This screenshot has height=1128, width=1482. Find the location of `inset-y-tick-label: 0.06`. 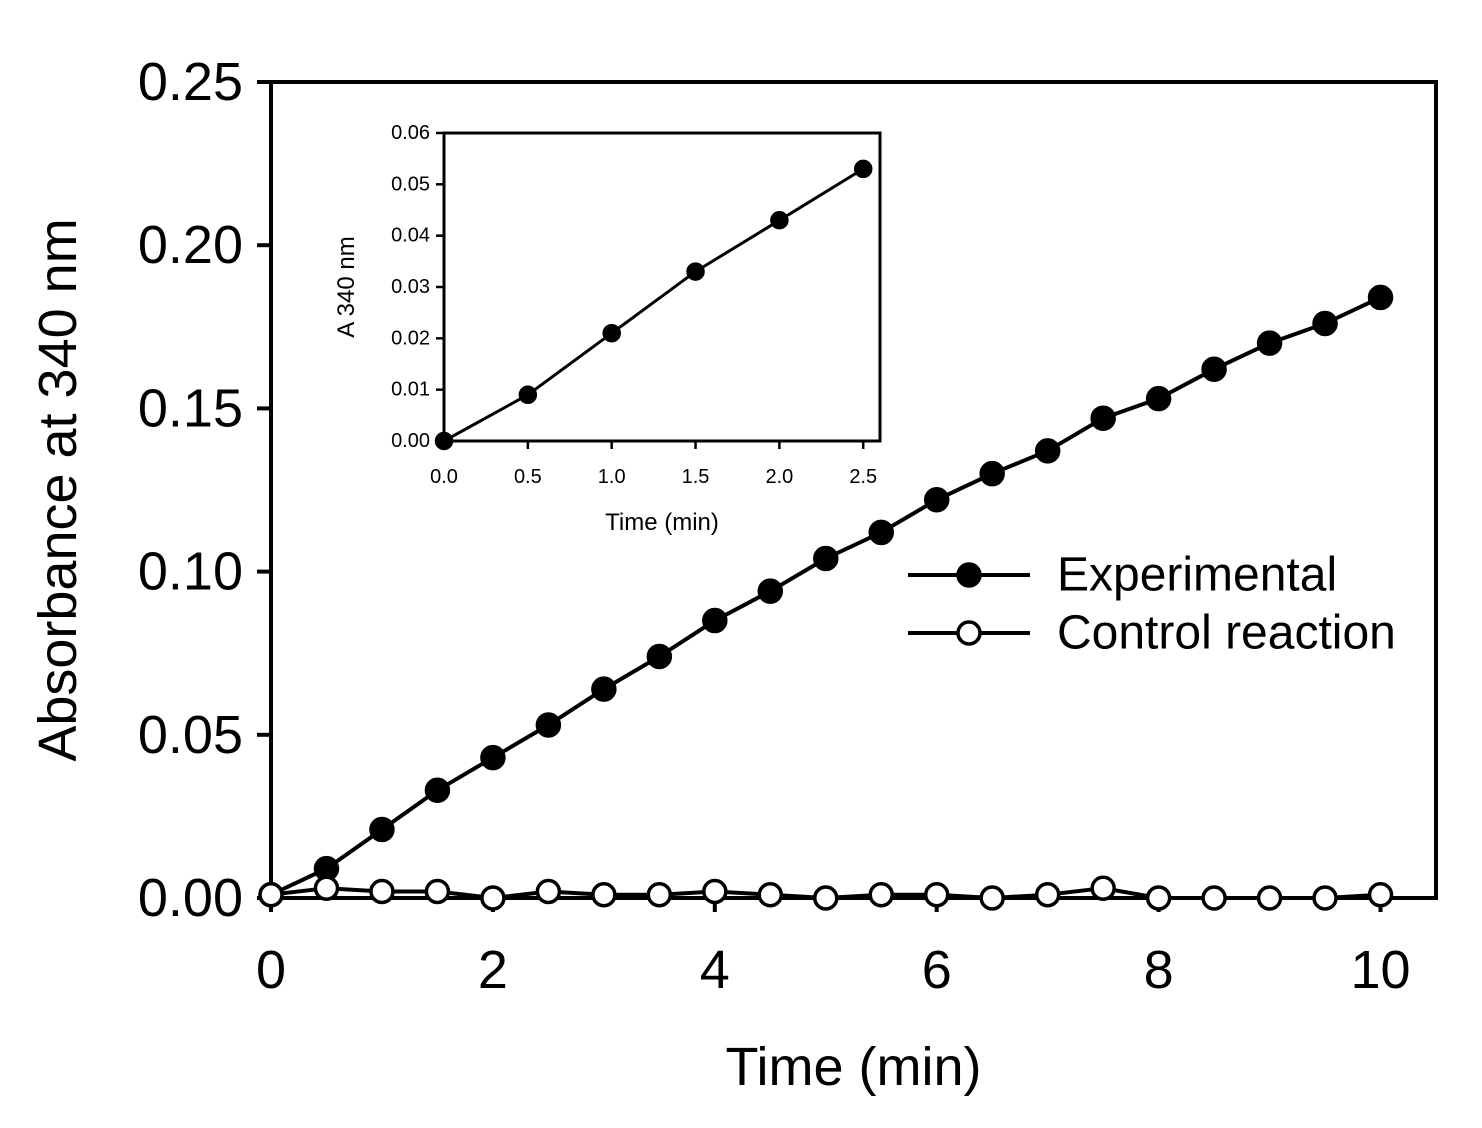

inset-y-tick-label: 0.06 is located at coordinates (410, 133).